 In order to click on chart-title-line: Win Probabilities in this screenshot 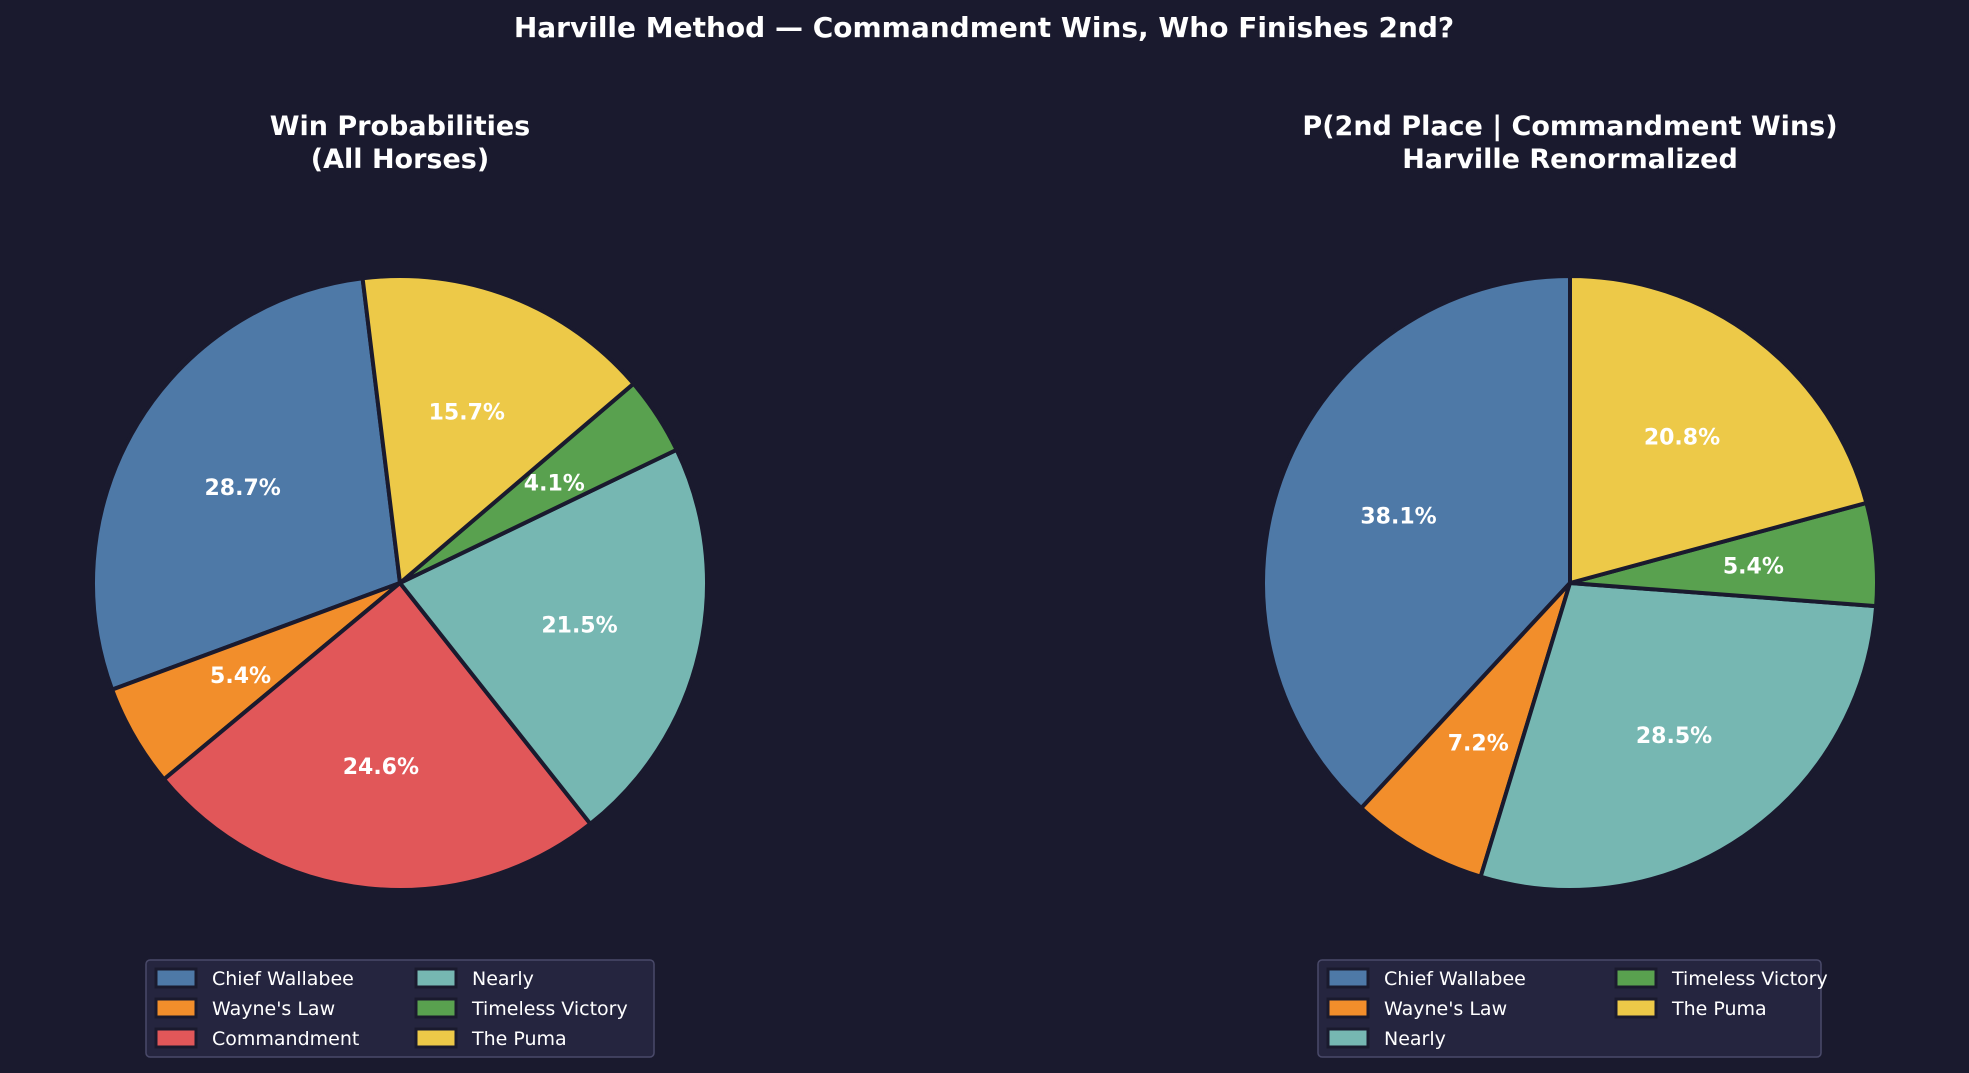, I will do `click(400, 126)`.